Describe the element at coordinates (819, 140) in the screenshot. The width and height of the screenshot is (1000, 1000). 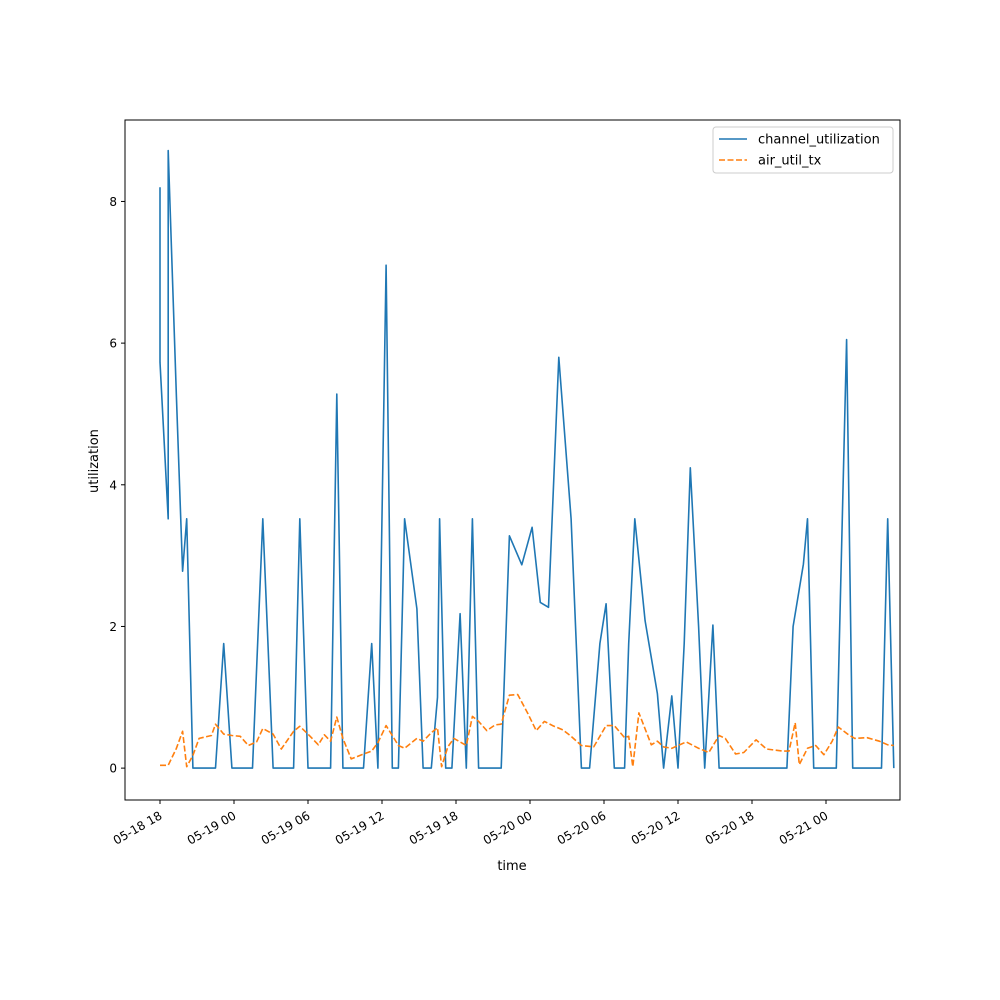
I see `legend-label-channel-utilization: channel_utilization` at that location.